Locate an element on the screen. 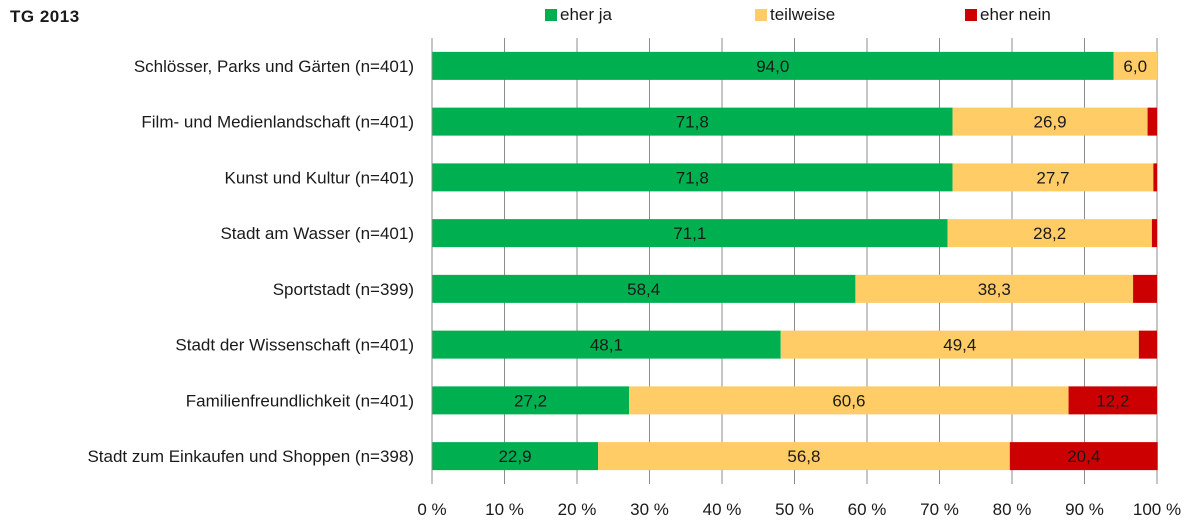  x-tick-label: 20 % is located at coordinates (577, 509).